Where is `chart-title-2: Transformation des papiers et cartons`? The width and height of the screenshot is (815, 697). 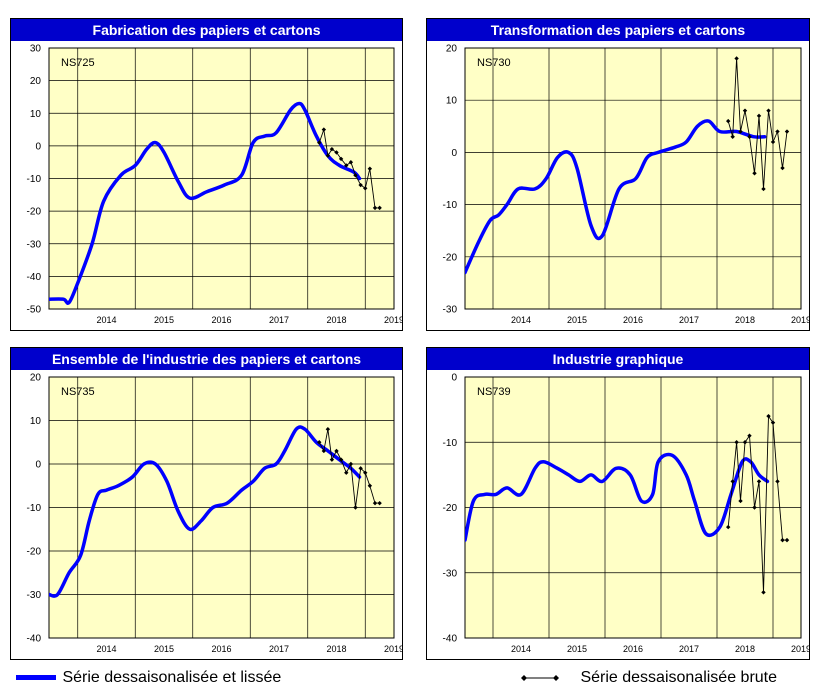
chart-title-2: Transformation des papiers et cartons is located at coordinates (618, 30).